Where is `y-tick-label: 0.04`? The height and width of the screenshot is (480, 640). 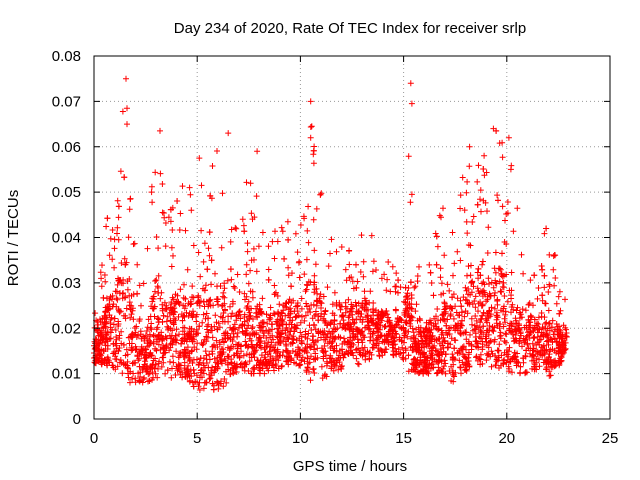
y-tick-label: 0.04 is located at coordinates (66, 238).